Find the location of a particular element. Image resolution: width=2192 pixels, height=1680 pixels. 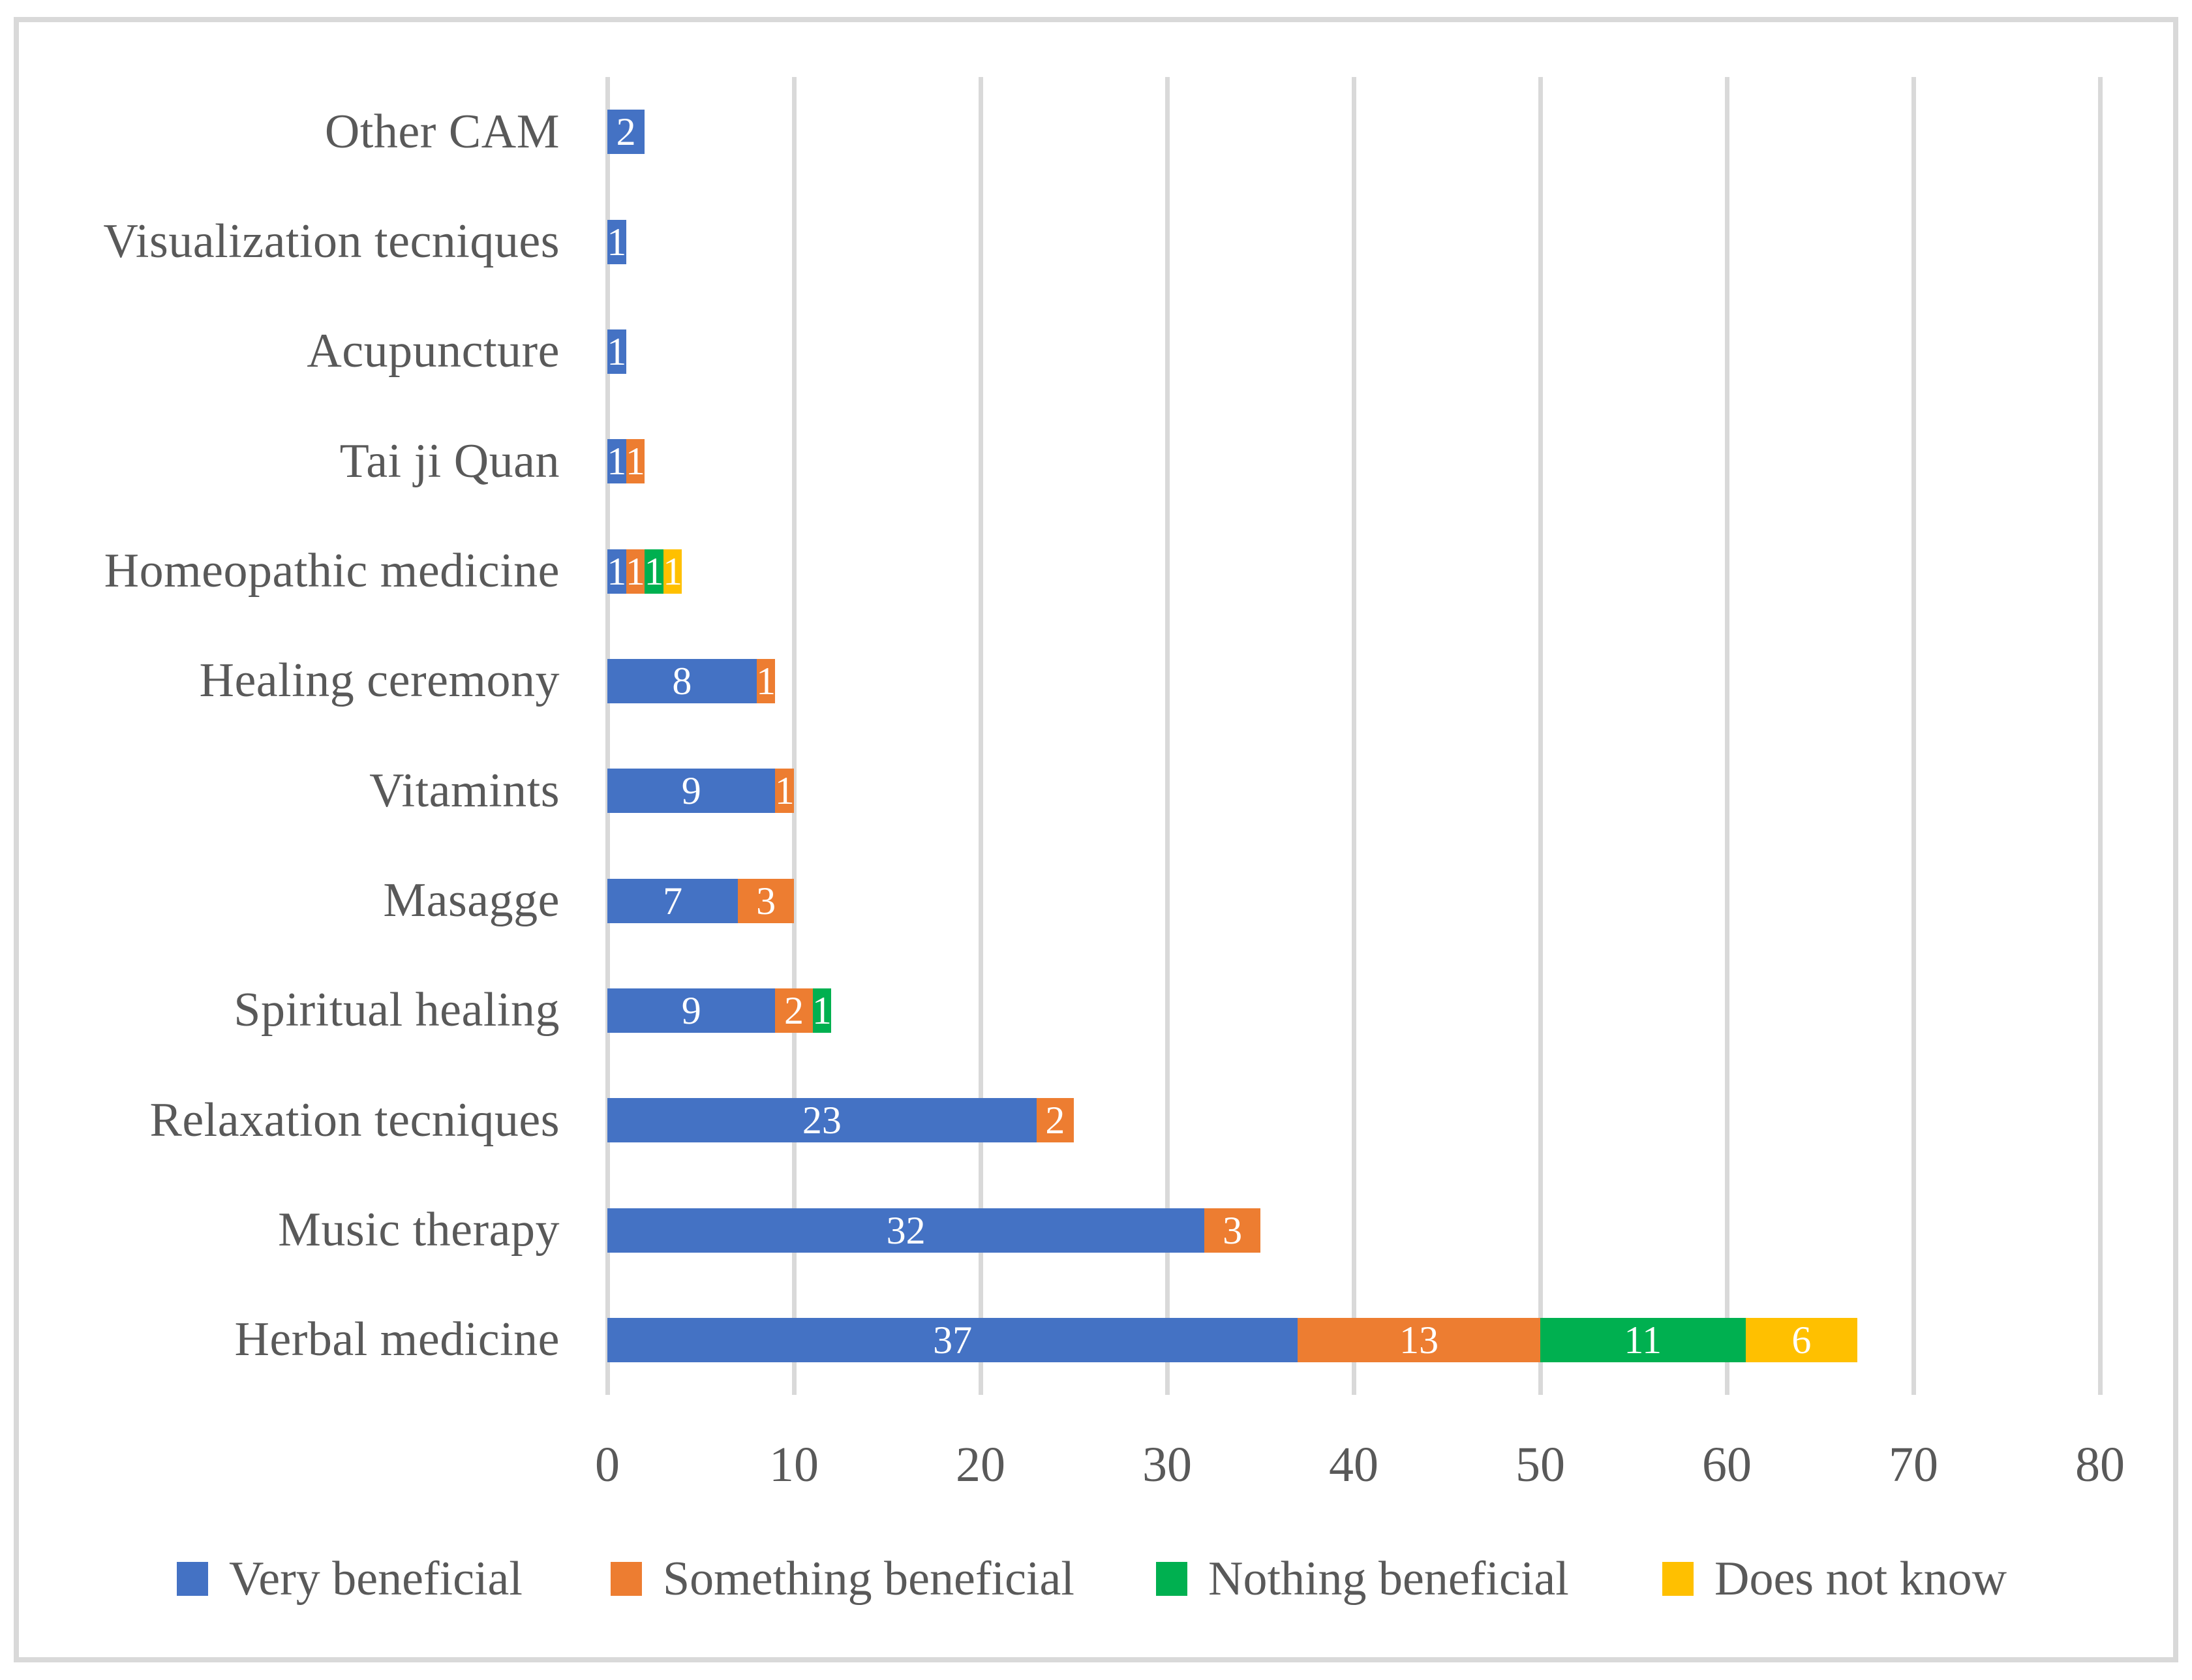

legend-label: Very beneficial is located at coordinates (376, 1579).